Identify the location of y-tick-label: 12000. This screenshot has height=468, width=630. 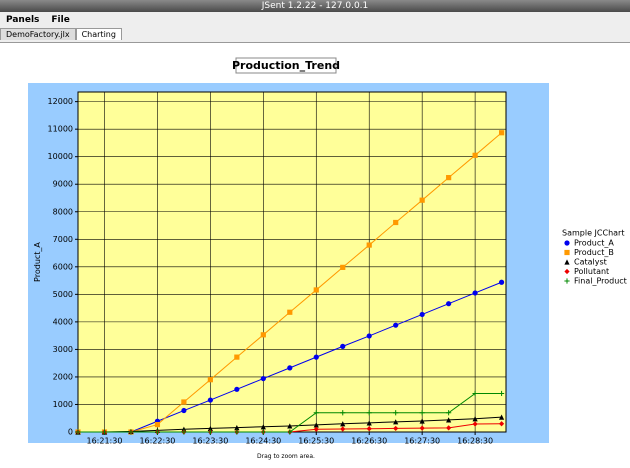
(60, 101).